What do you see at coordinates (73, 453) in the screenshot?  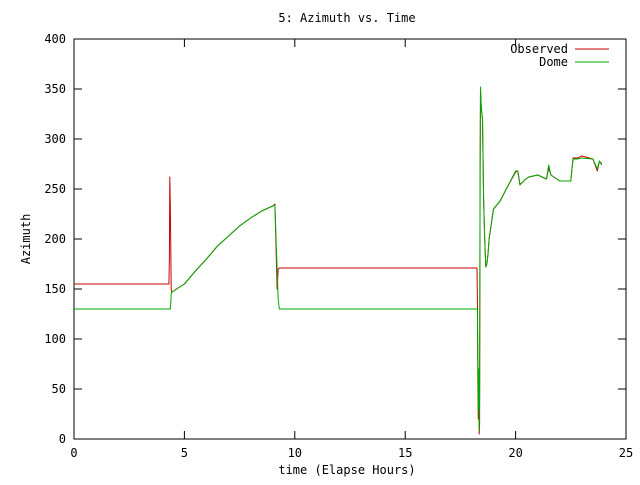 I see `x-tick-label: 0` at bounding box center [73, 453].